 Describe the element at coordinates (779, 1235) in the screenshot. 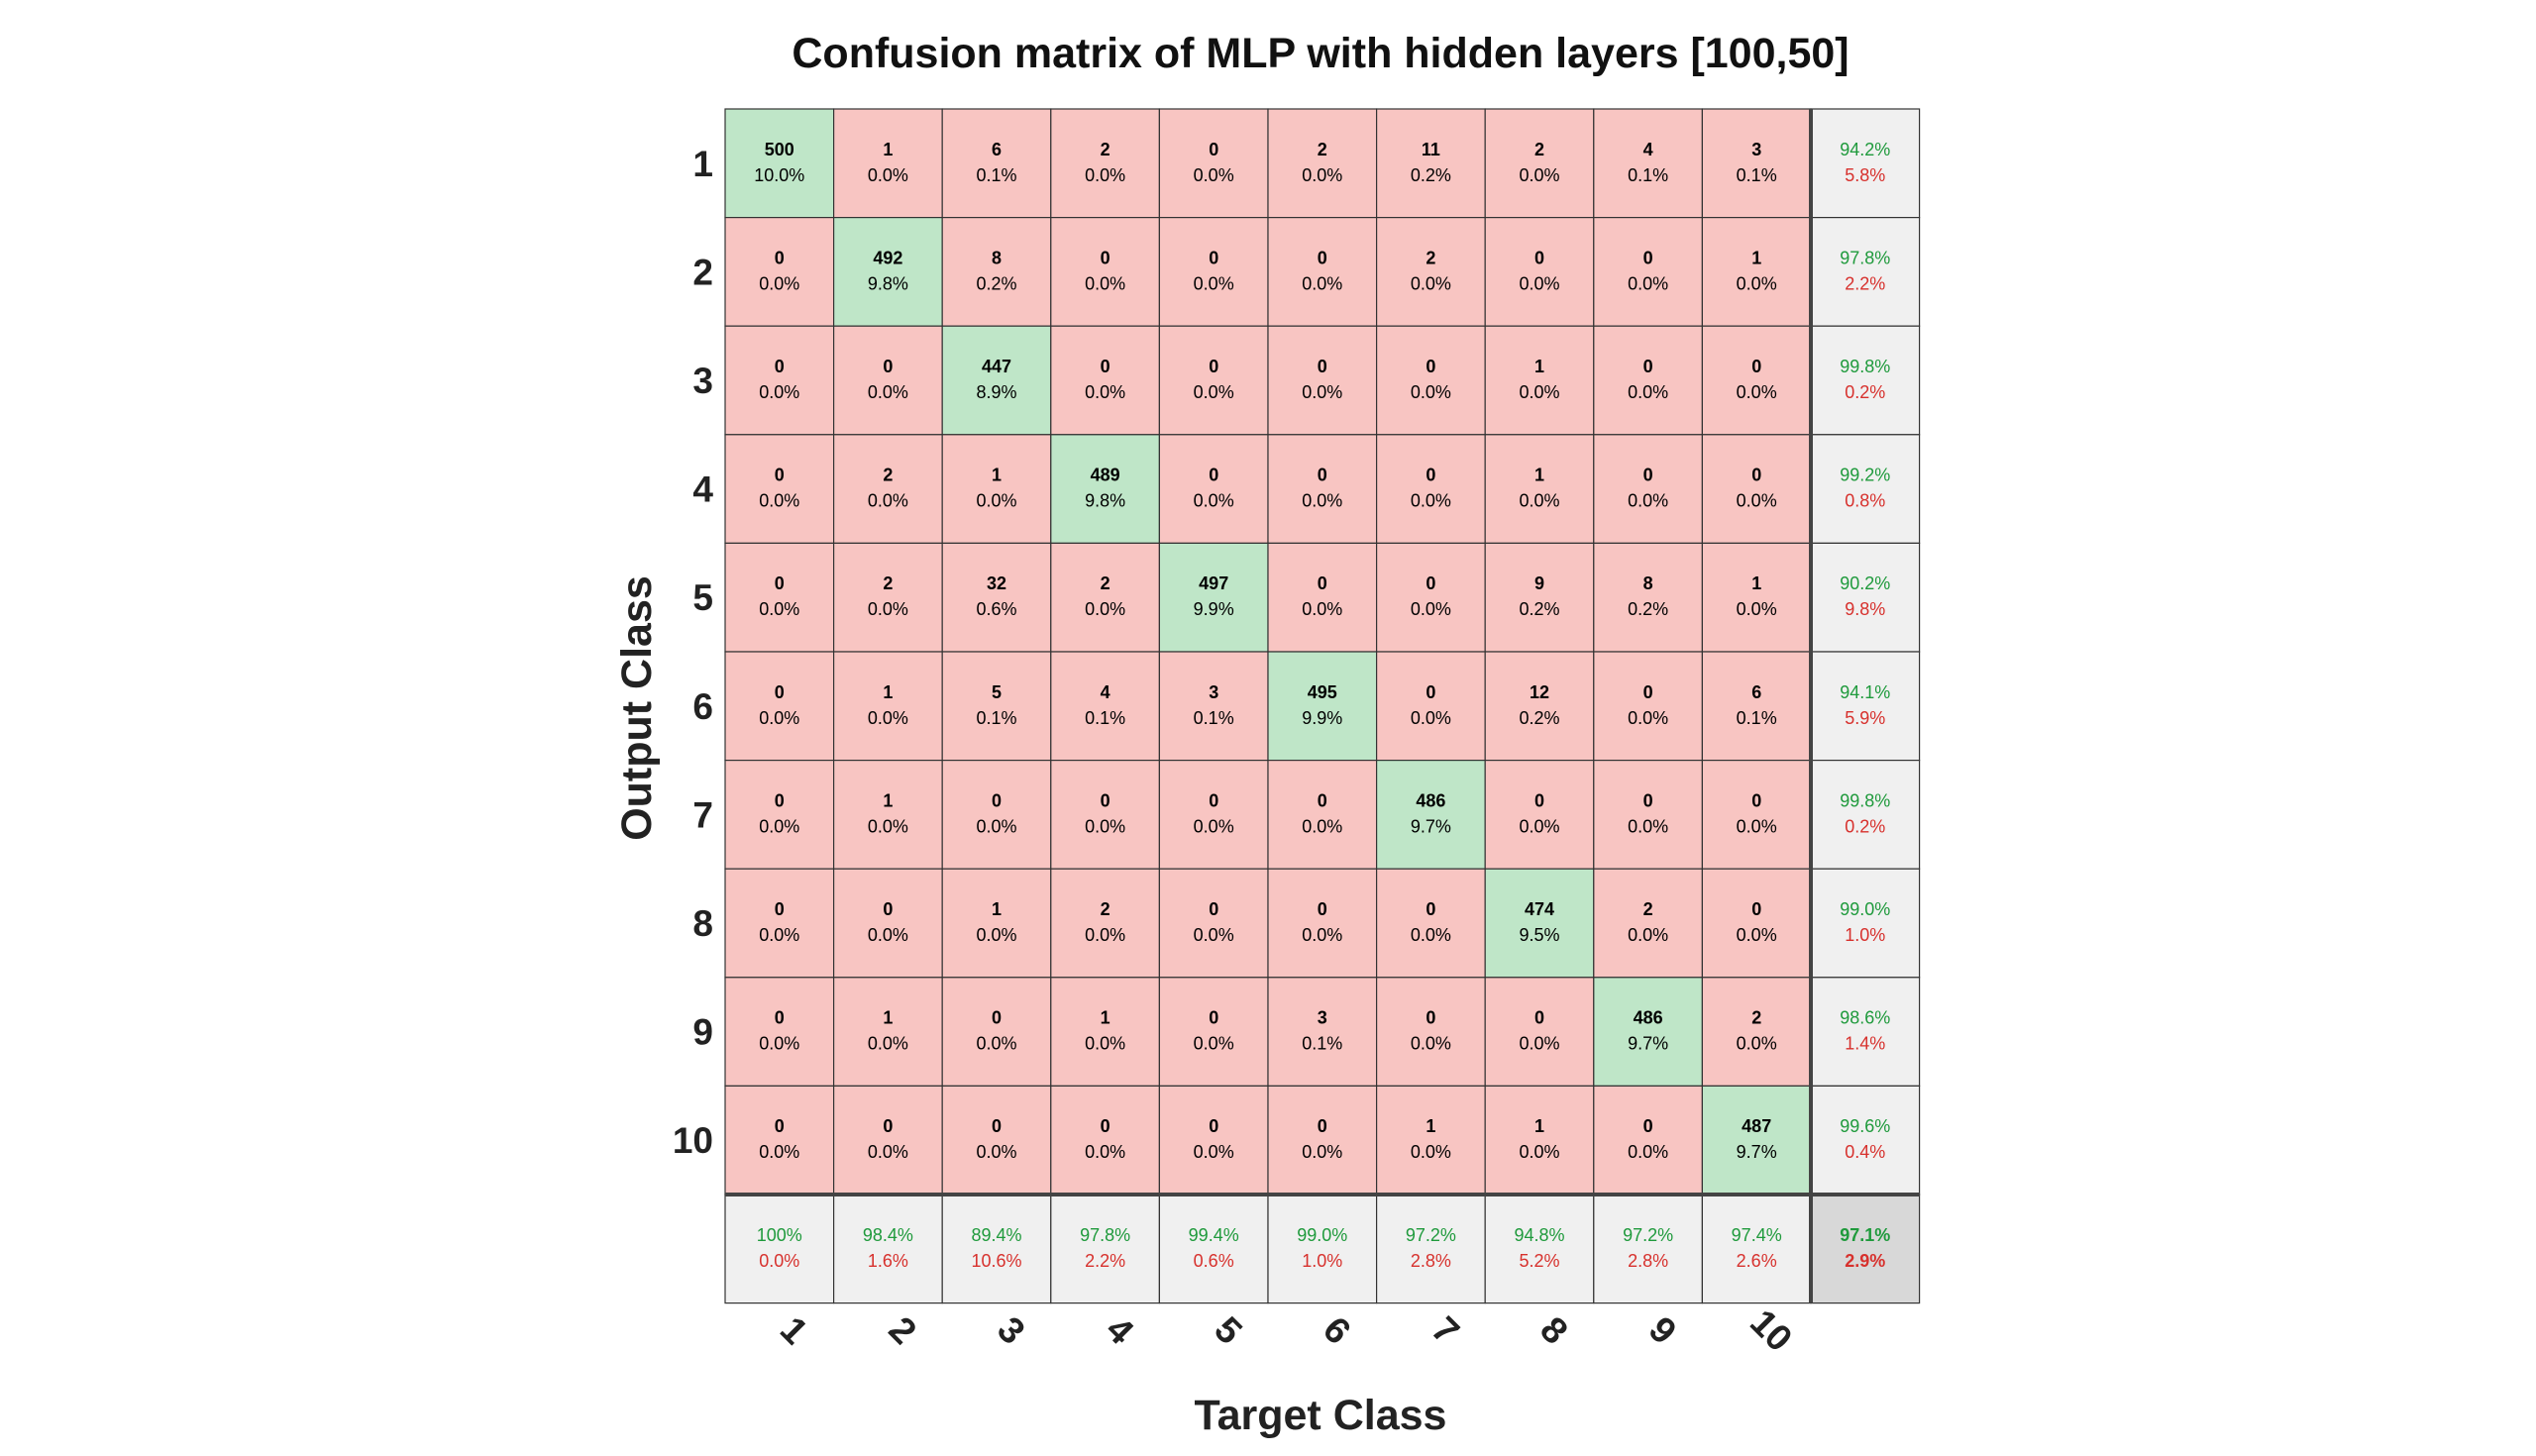

I see `col-recall: 100%` at that location.